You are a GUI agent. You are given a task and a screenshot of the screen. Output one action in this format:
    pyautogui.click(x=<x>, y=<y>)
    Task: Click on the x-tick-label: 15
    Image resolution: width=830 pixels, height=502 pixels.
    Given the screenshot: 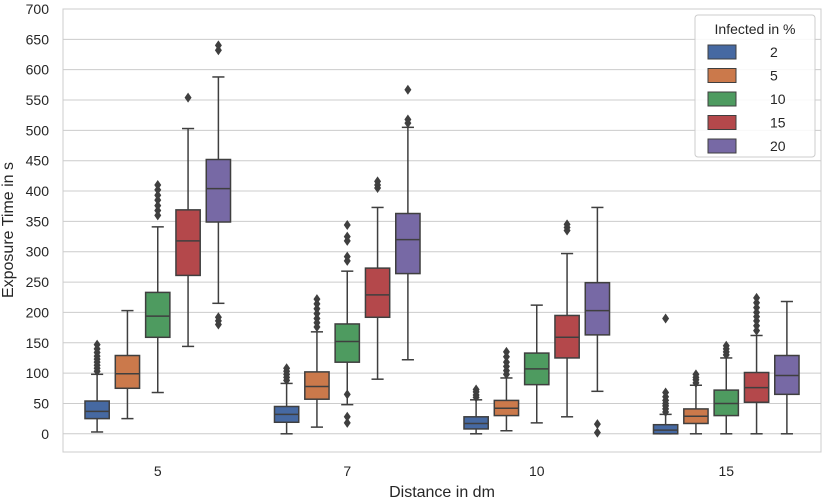 What is the action you would take?
    pyautogui.click(x=726, y=471)
    